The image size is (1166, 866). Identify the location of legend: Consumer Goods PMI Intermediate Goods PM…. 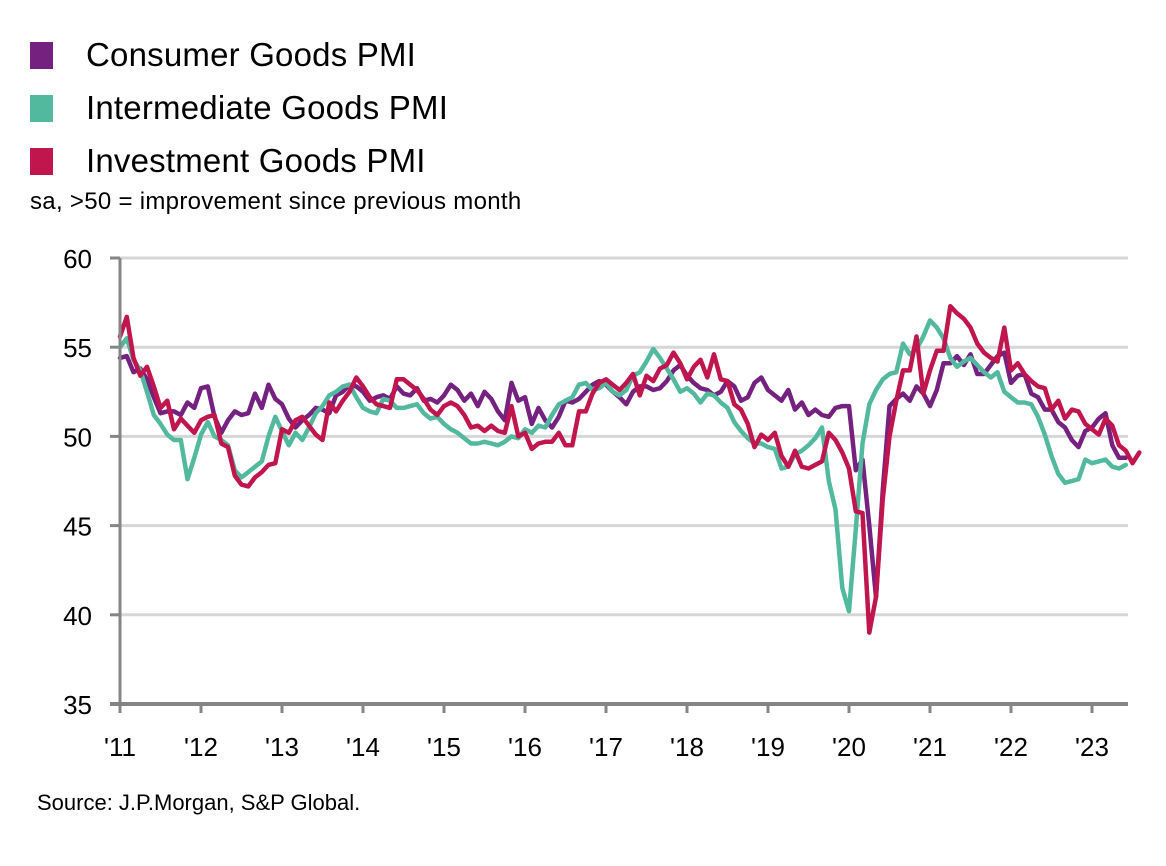
(239, 107).